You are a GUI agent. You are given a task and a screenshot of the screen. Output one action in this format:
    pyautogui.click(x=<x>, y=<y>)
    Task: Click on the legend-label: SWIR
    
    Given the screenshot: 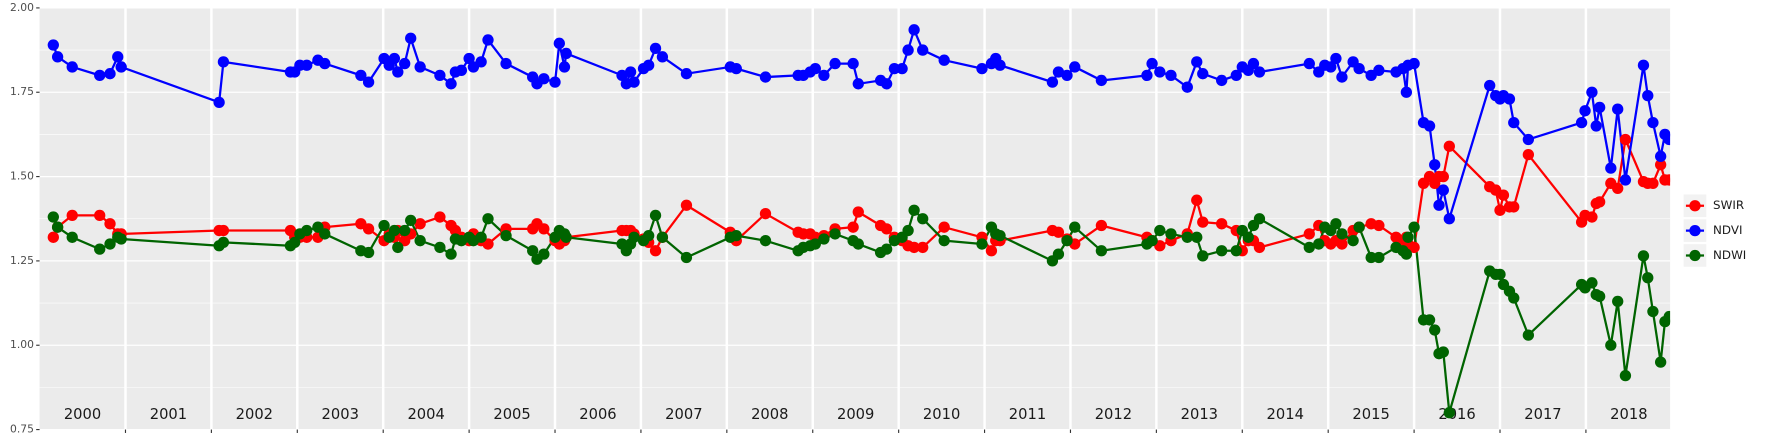 What is the action you would take?
    pyautogui.click(x=1728, y=205)
    